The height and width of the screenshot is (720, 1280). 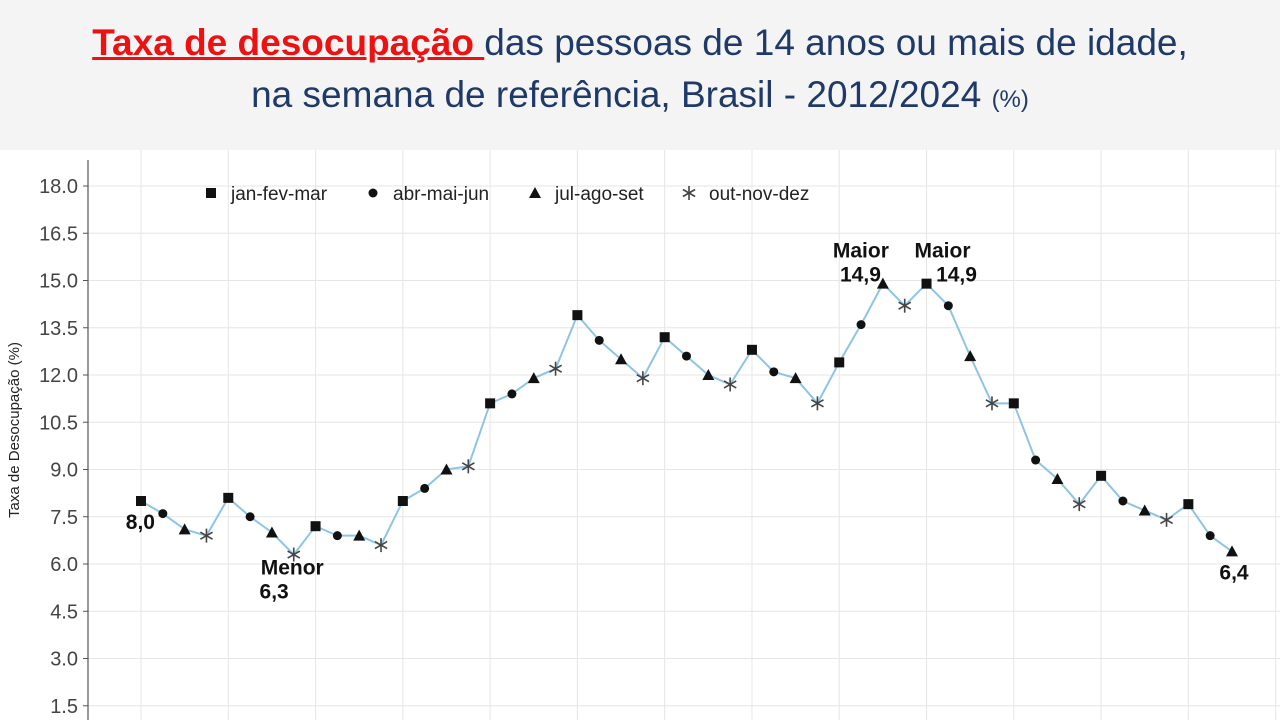 I want to click on data-annotation: Menor, so click(x=292, y=568).